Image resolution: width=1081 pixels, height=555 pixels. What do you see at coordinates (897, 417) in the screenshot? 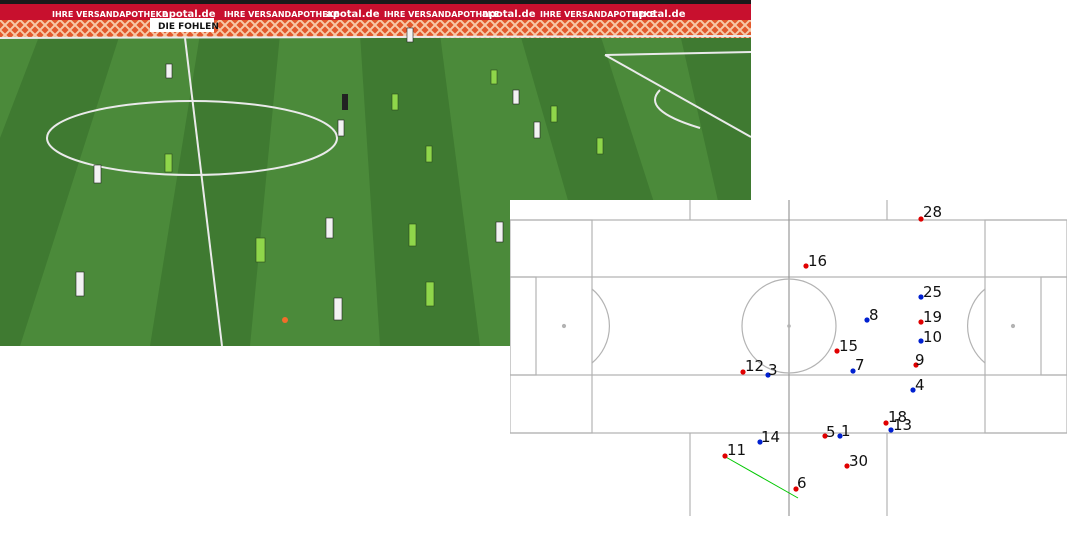
I see `player-label: 18` at bounding box center [897, 417].